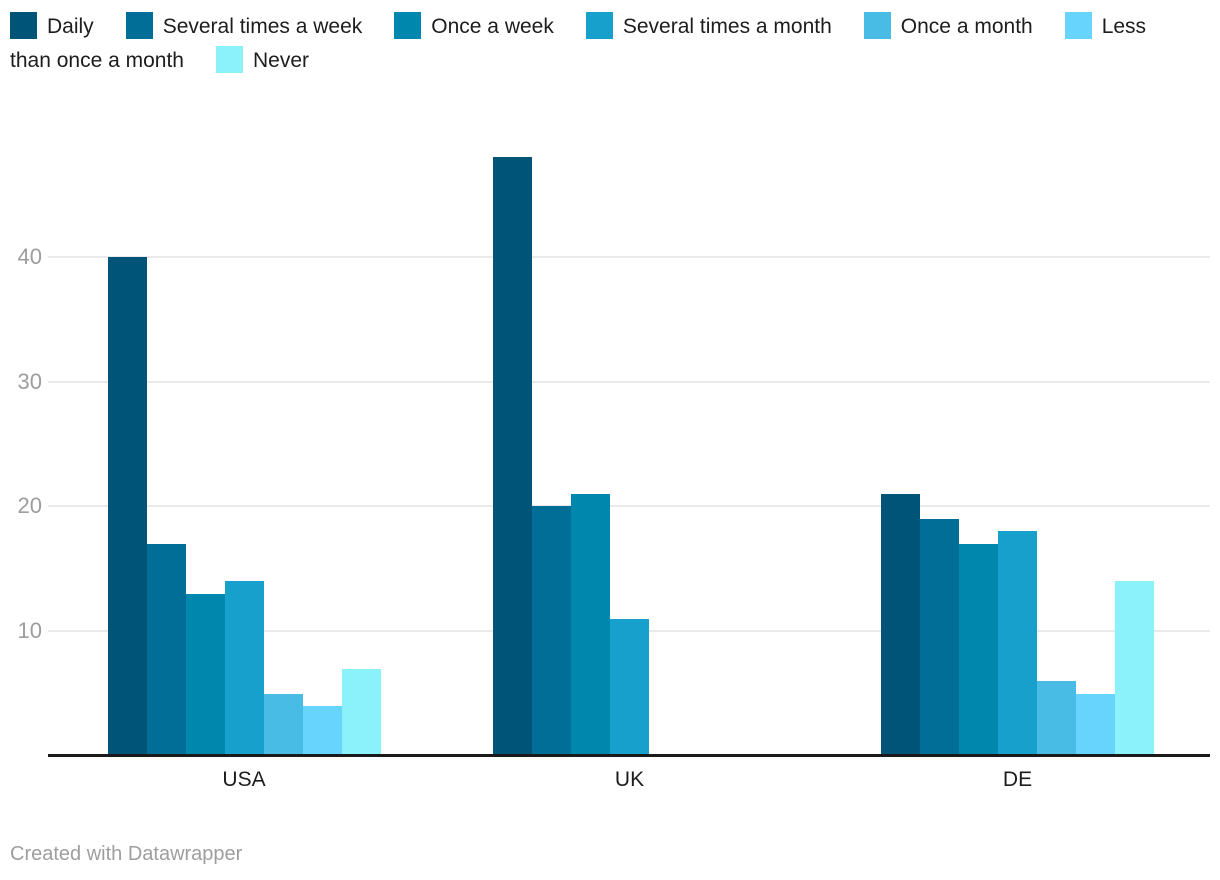 This screenshot has width=1220, height=880. Describe the element at coordinates (29, 381) in the screenshot. I see `y-axis-tick-label: 30` at that location.